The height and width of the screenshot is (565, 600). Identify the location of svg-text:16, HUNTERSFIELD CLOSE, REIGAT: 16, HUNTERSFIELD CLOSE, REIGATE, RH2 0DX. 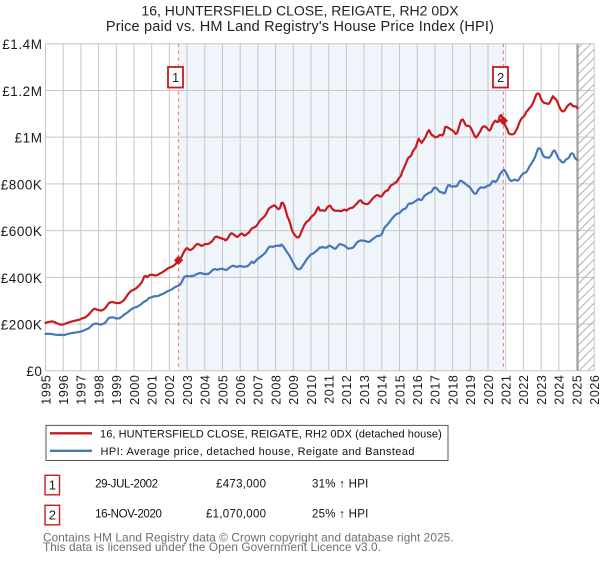
(300, 11).